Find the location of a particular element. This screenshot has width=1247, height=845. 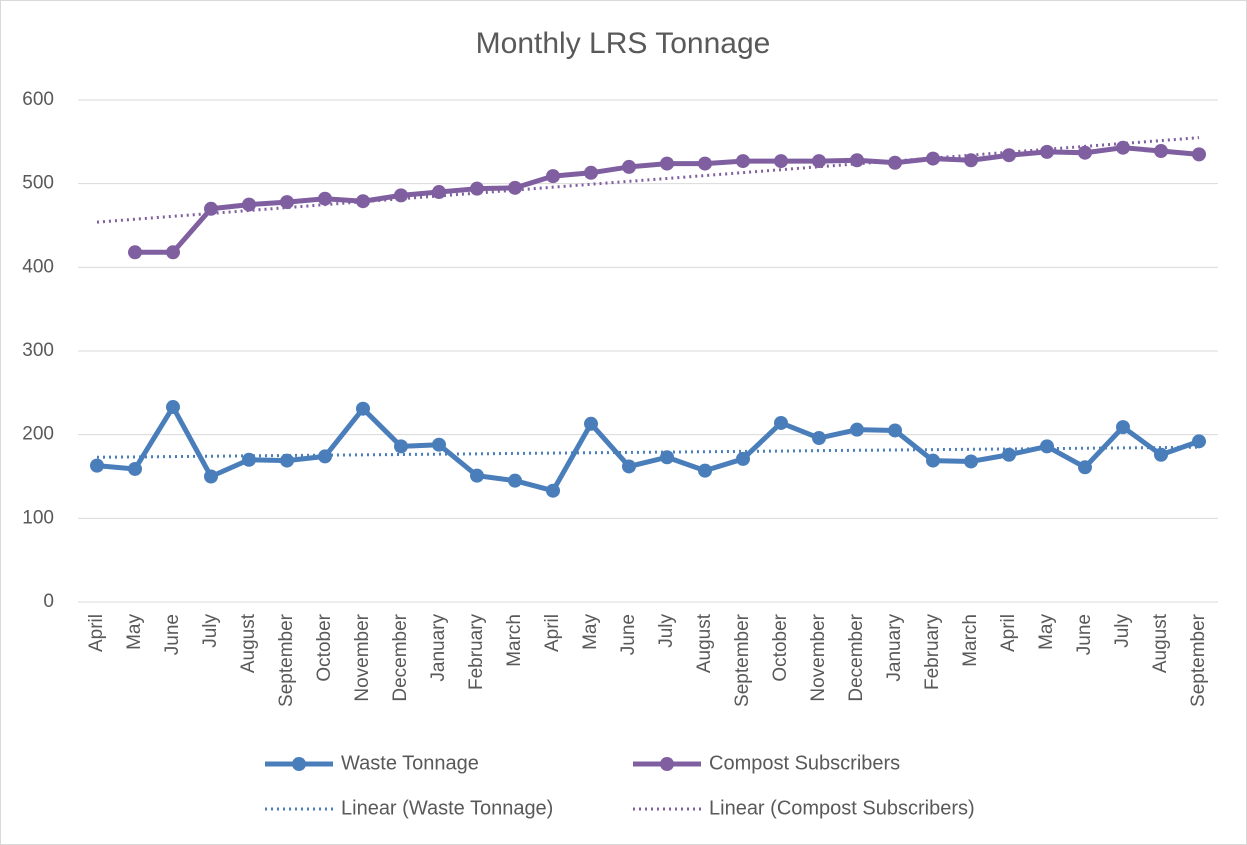

legend-label: Linear (Waste Tonnage) is located at coordinates (447, 808).